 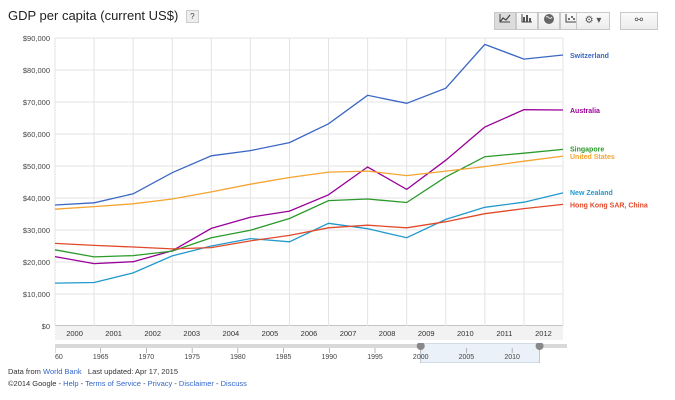 What do you see at coordinates (512, 357) in the screenshot?
I see `timeline-label: 2010` at bounding box center [512, 357].